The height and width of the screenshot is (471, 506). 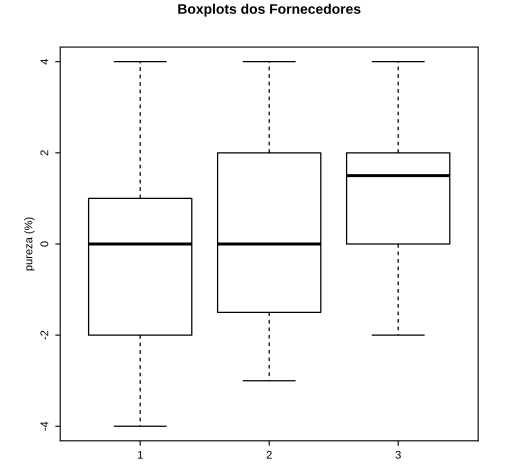 What do you see at coordinates (44, 244) in the screenshot?
I see `y-tick-label: 0` at bounding box center [44, 244].